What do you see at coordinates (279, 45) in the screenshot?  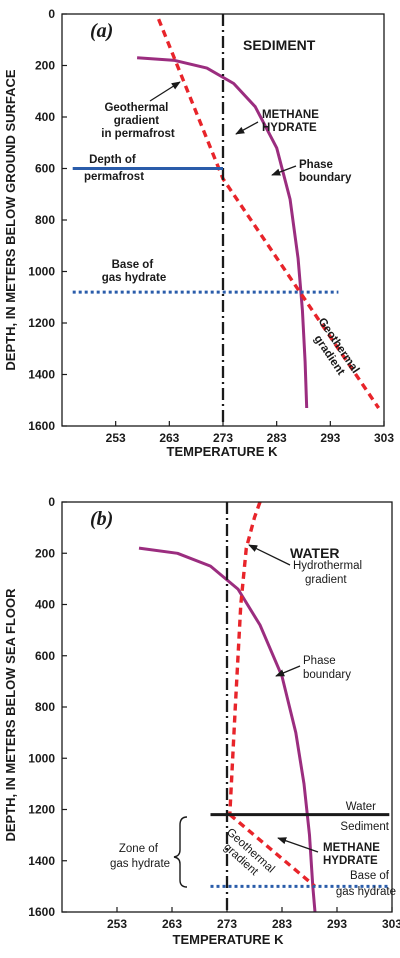 I see `zone-label-sediment: SEDIMENT` at bounding box center [279, 45].